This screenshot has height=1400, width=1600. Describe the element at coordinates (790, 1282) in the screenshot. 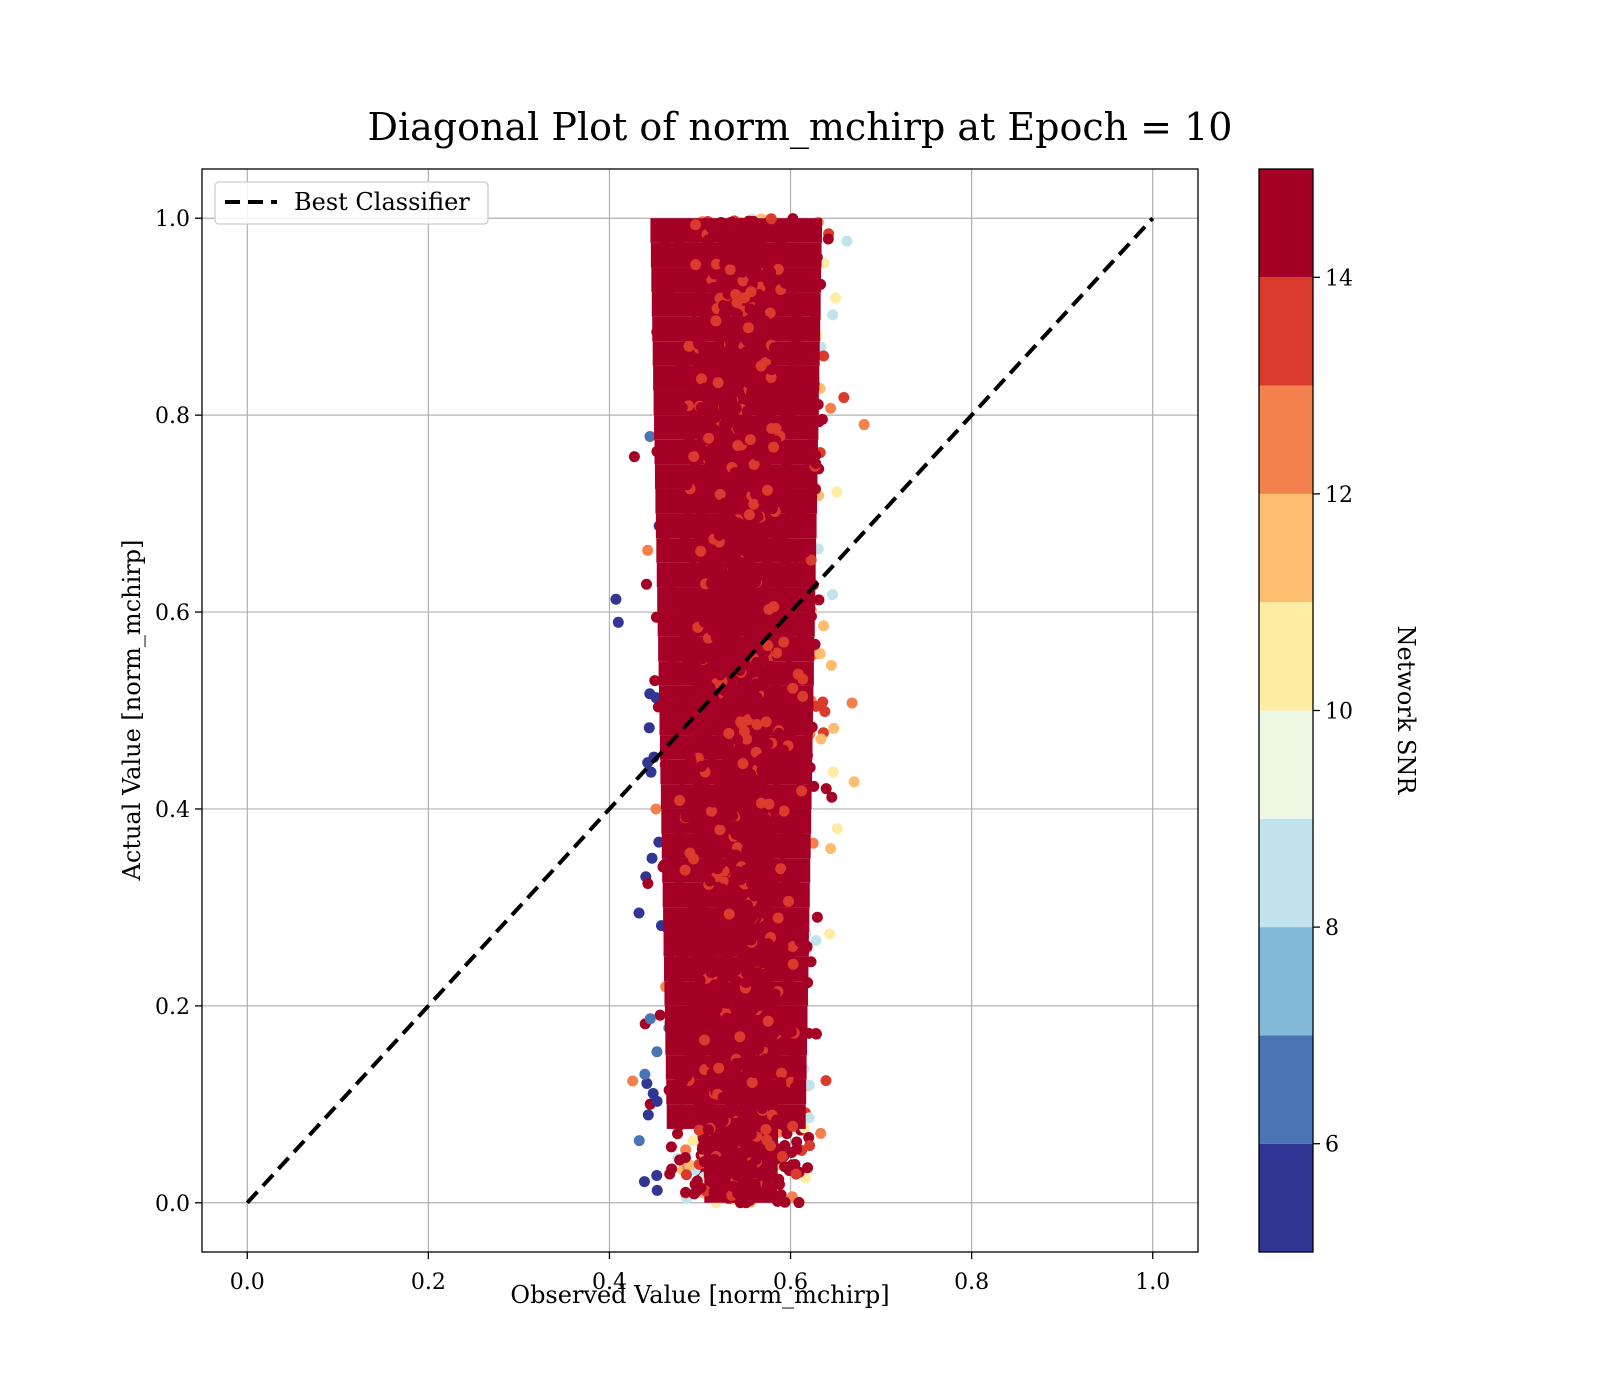

I see `x-tick-label: 0.6` at that location.